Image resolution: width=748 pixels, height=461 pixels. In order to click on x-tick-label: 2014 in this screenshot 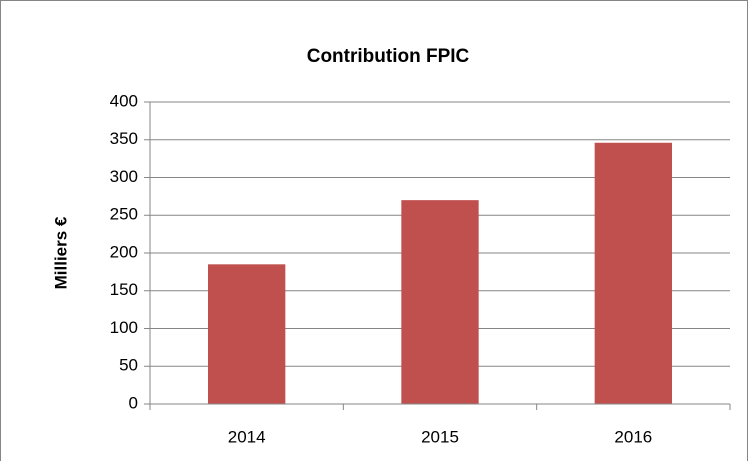, I will do `click(247, 436)`.